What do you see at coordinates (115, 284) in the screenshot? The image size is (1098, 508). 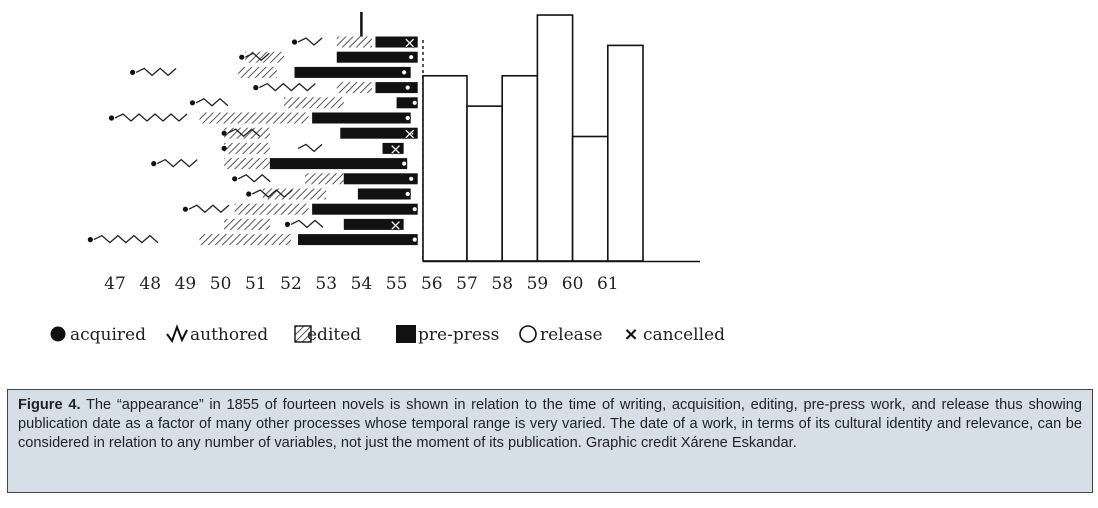 I see `x-tick-label: 47` at bounding box center [115, 284].